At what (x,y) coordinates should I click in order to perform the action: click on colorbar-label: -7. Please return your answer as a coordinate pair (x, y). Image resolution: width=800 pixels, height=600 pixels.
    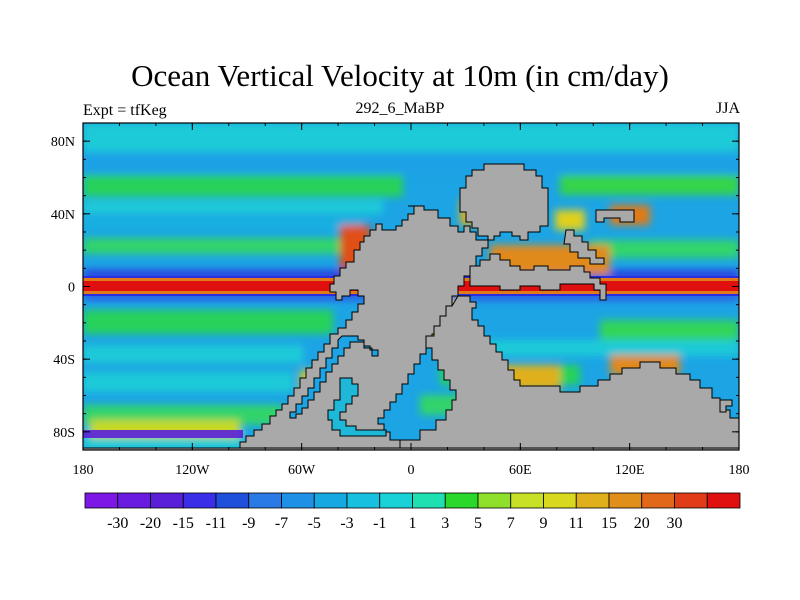
    Looking at the image, I should click on (281, 523).